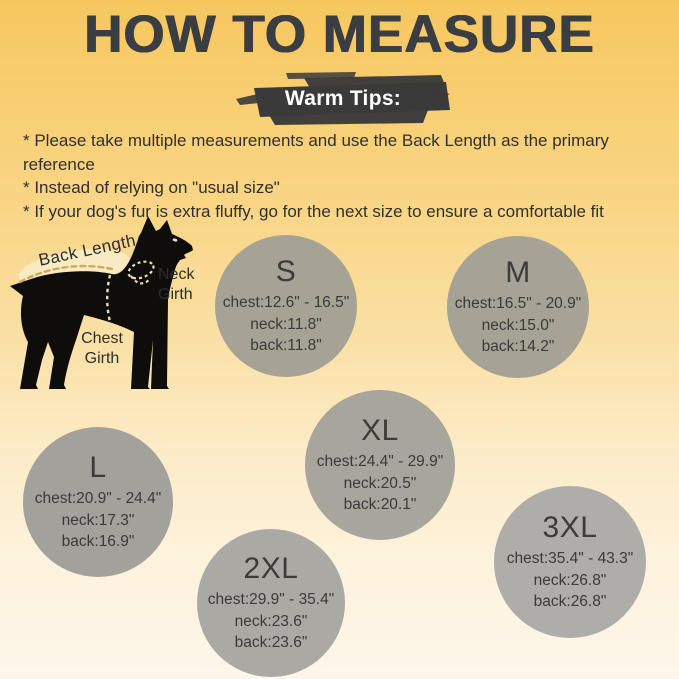 This screenshot has height=679, width=679. I want to click on warm-tips-banner: Warm Tips:, so click(343, 99).